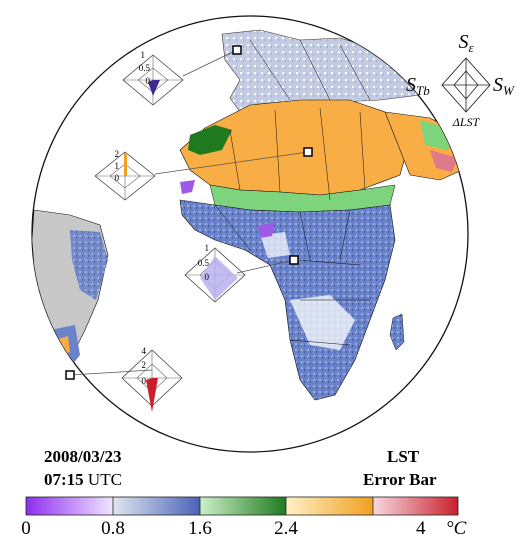 This screenshot has width=521, height=556. What do you see at coordinates (400, 479) in the screenshot?
I see `product-subtitle: Error Bar` at bounding box center [400, 479].